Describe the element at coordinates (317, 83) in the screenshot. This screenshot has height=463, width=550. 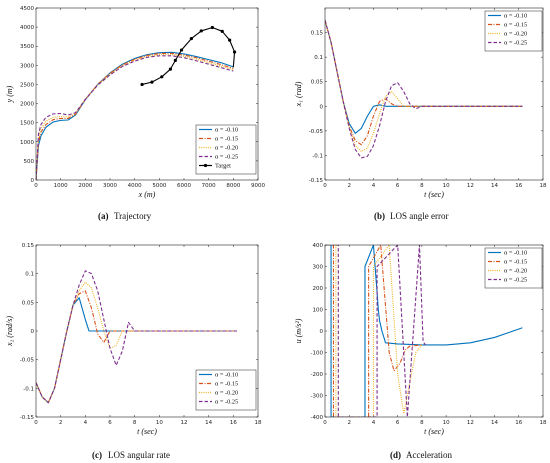
I see `y-tick-label: 0.05` at that location.